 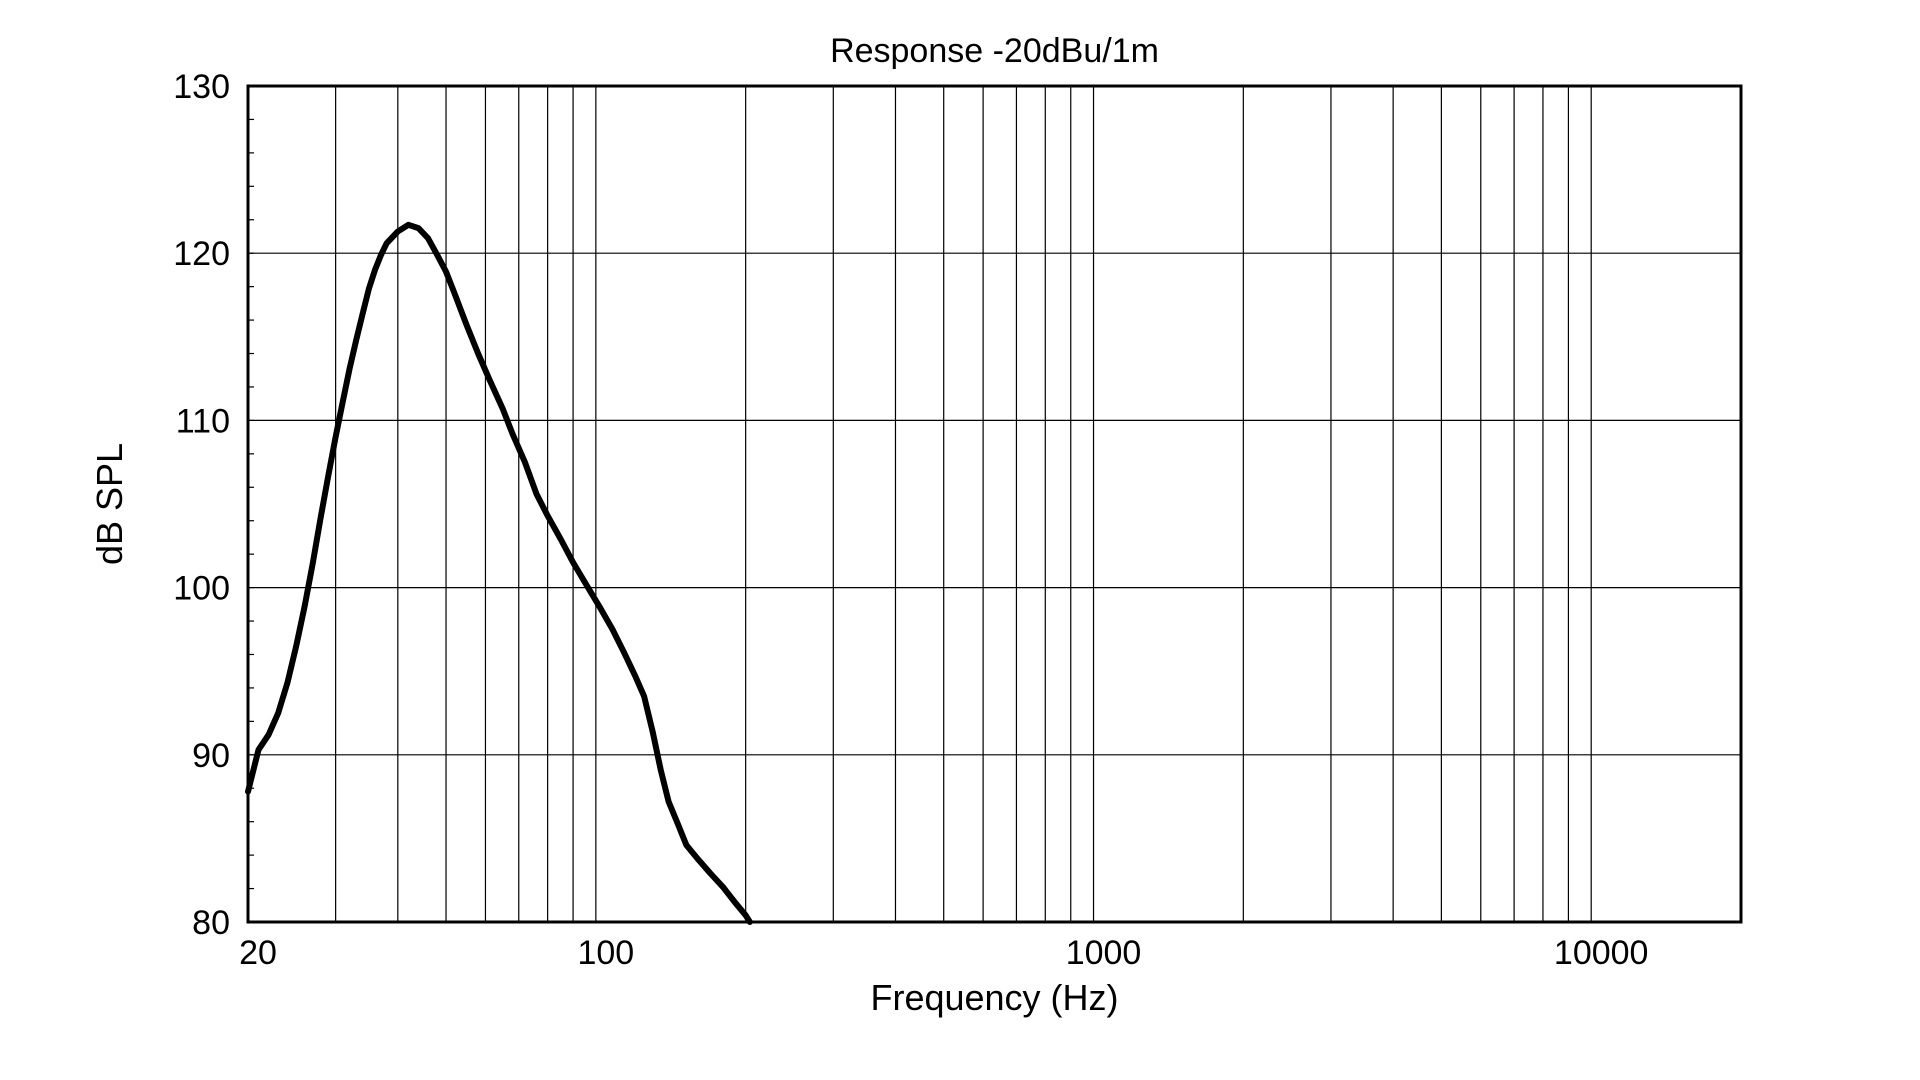 What do you see at coordinates (1104, 953) in the screenshot?
I see `x-tick-label: 1000` at bounding box center [1104, 953].